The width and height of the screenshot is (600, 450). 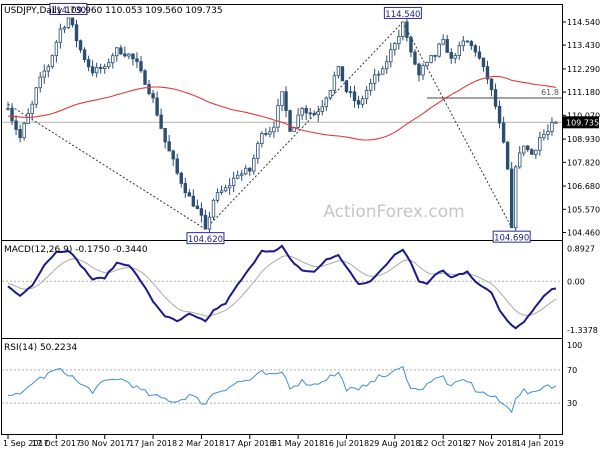 What do you see at coordinates (583, 209) in the screenshot?
I see `price-tick-label: 105.570` at bounding box center [583, 209].